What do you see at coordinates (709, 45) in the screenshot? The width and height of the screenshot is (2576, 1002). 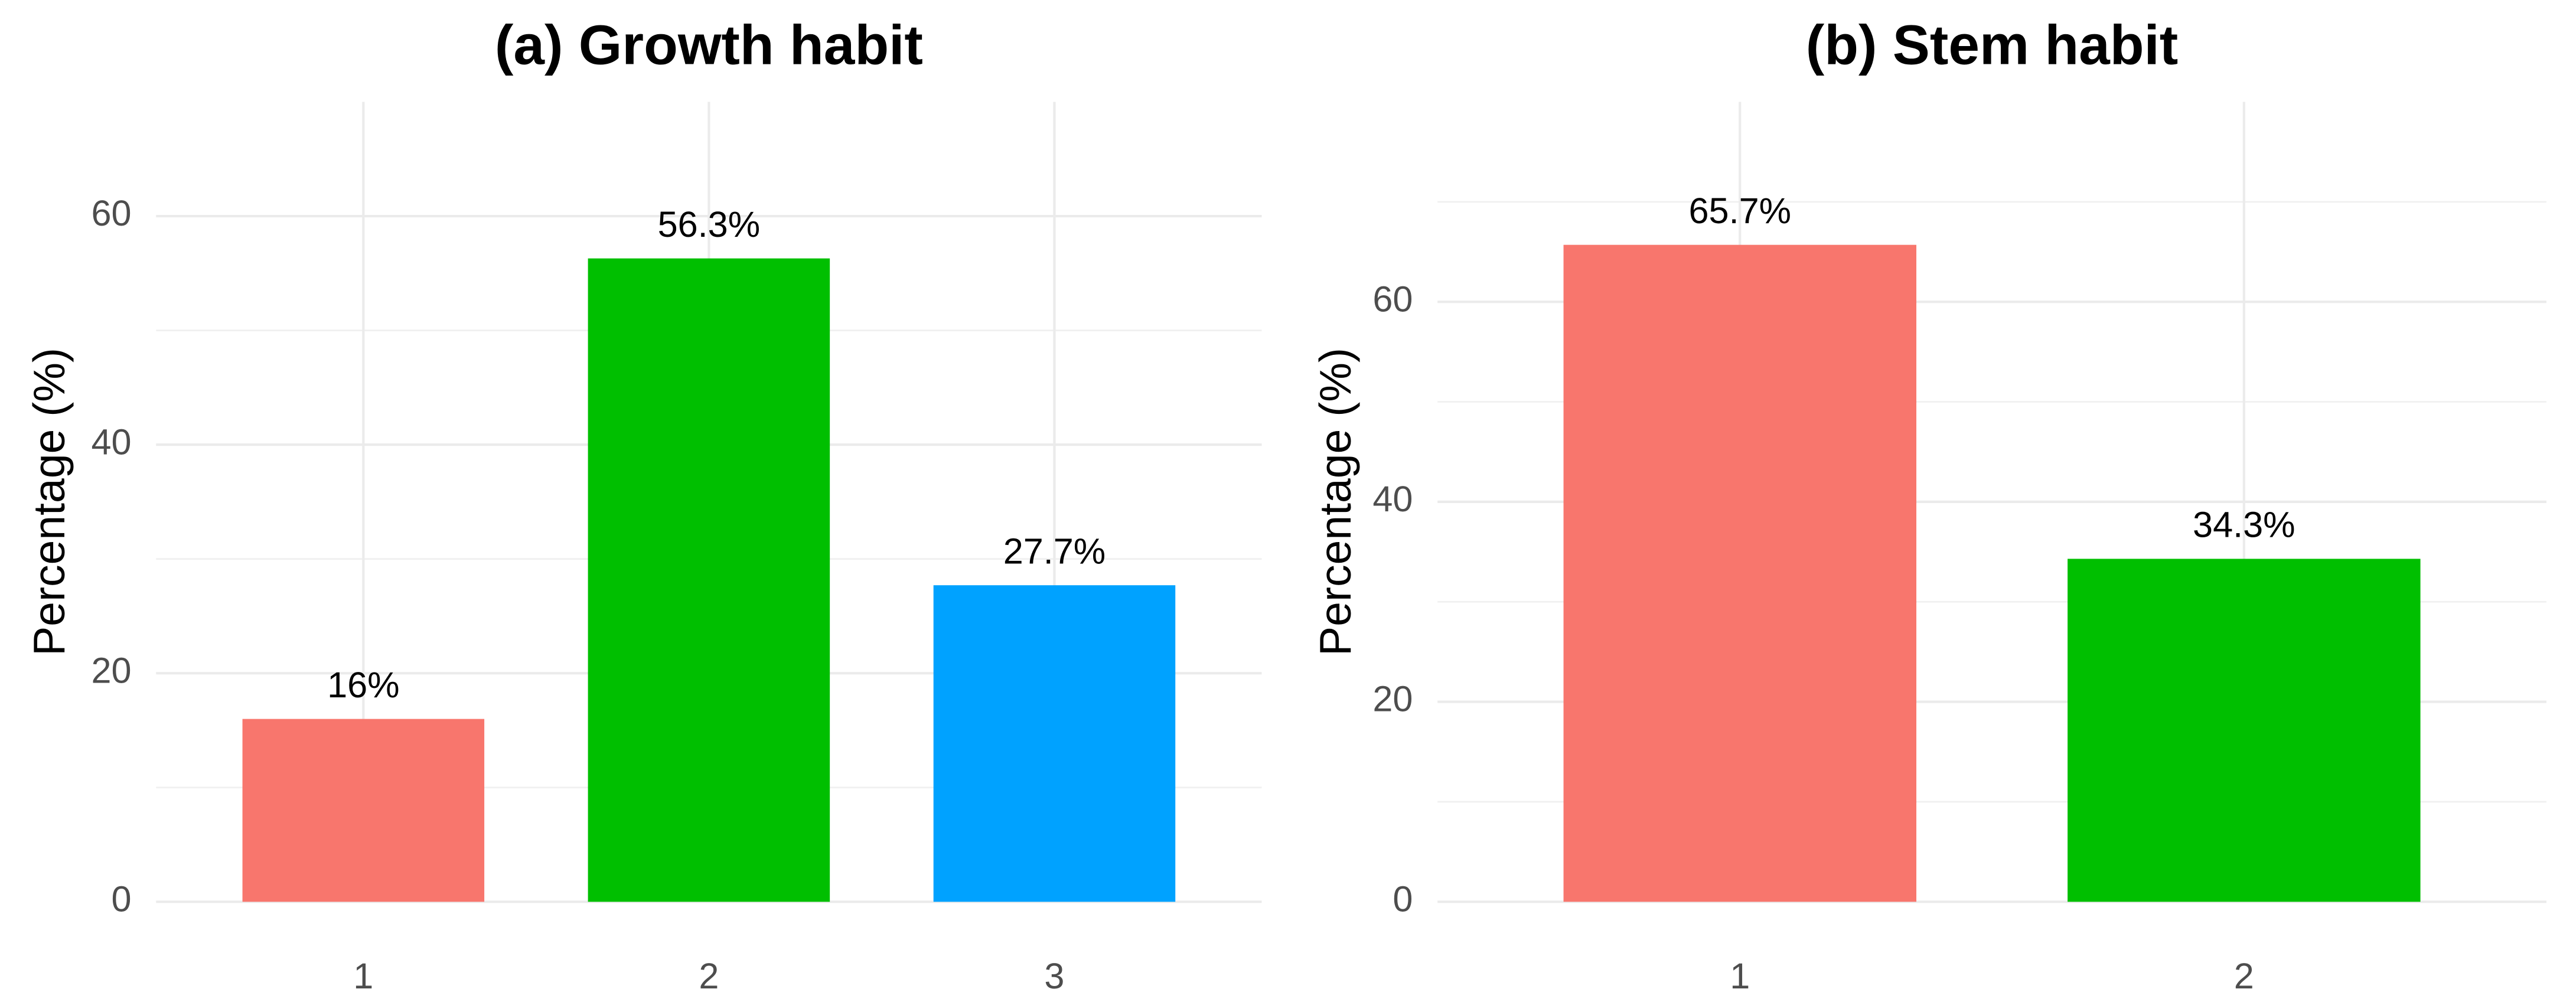 I see `chart-title: (a) Growth habit` at bounding box center [709, 45].